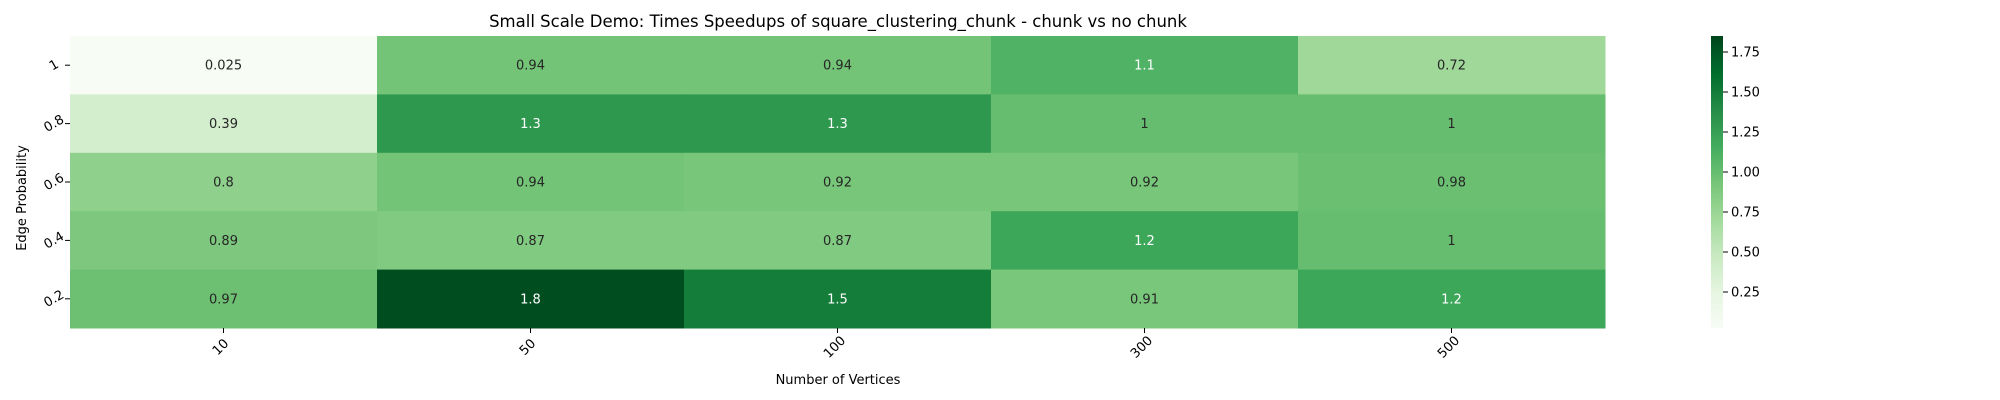 The width and height of the screenshot is (2000, 400). What do you see at coordinates (1745, 53) in the screenshot?
I see `colorbar-tick-label: 1.75` at bounding box center [1745, 53].